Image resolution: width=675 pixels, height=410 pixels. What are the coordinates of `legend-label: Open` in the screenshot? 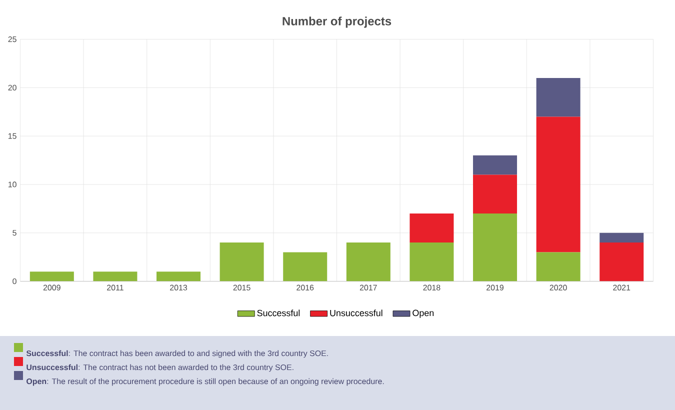 It's located at (423, 314).